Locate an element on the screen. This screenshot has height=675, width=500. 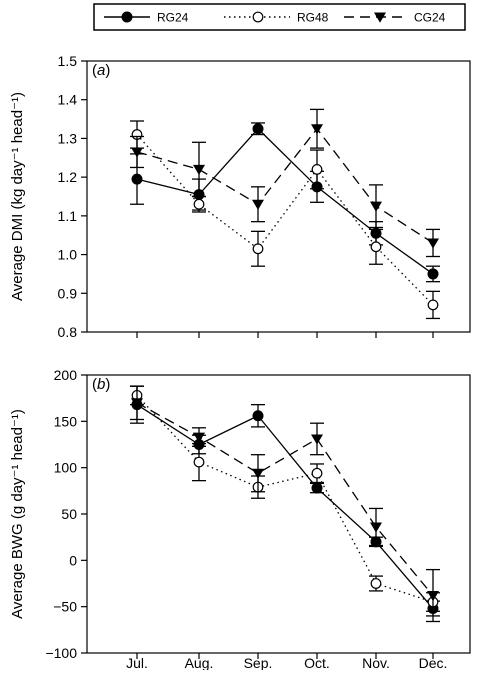
y-axis-title: Average DMI (kg day⁻¹ head⁻¹) is located at coordinates (17, 196).